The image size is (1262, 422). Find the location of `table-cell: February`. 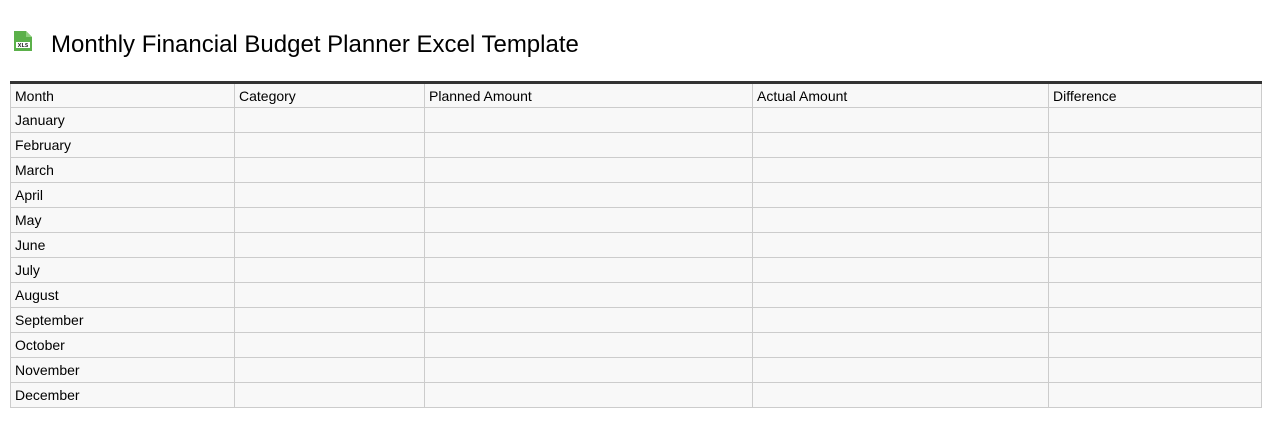

table-cell: February is located at coordinates (122, 145).